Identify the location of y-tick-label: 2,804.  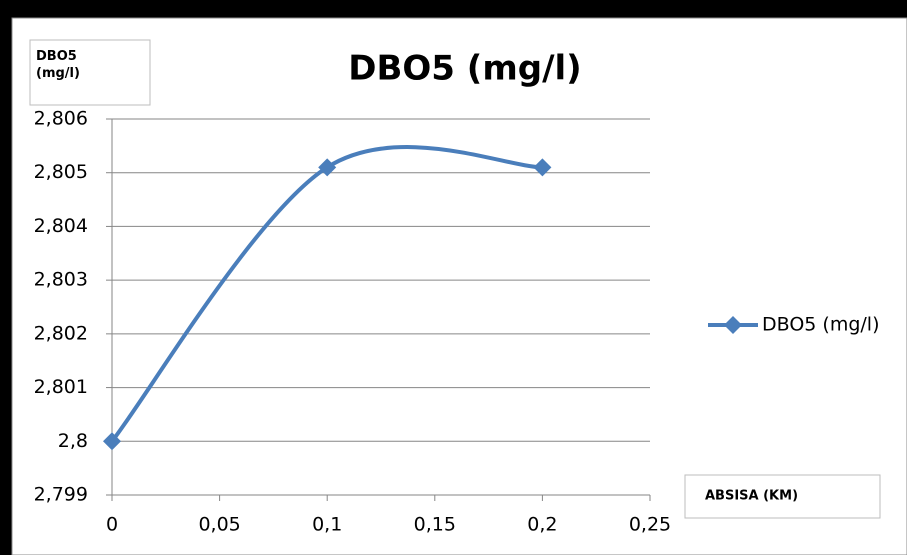
(61, 226).